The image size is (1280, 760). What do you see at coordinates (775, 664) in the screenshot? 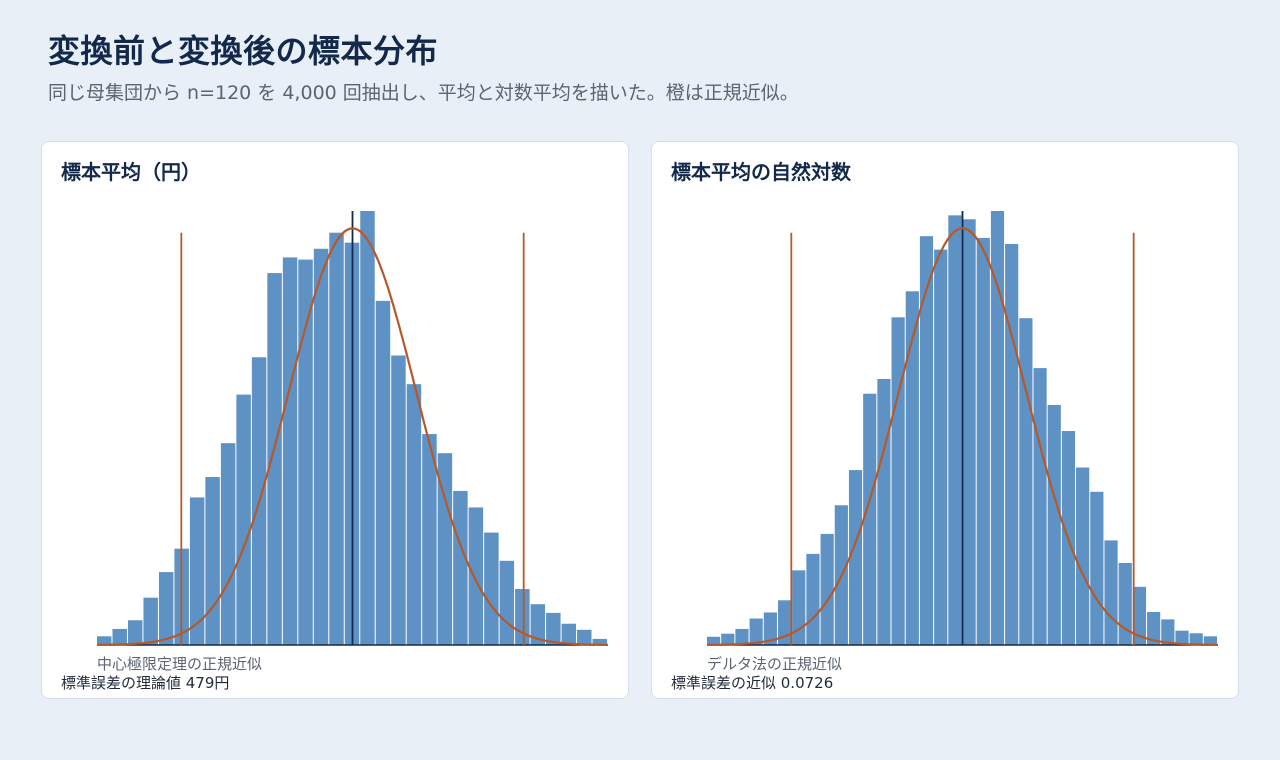
I see `curve-label: デルタ法の正規近似` at bounding box center [775, 664].